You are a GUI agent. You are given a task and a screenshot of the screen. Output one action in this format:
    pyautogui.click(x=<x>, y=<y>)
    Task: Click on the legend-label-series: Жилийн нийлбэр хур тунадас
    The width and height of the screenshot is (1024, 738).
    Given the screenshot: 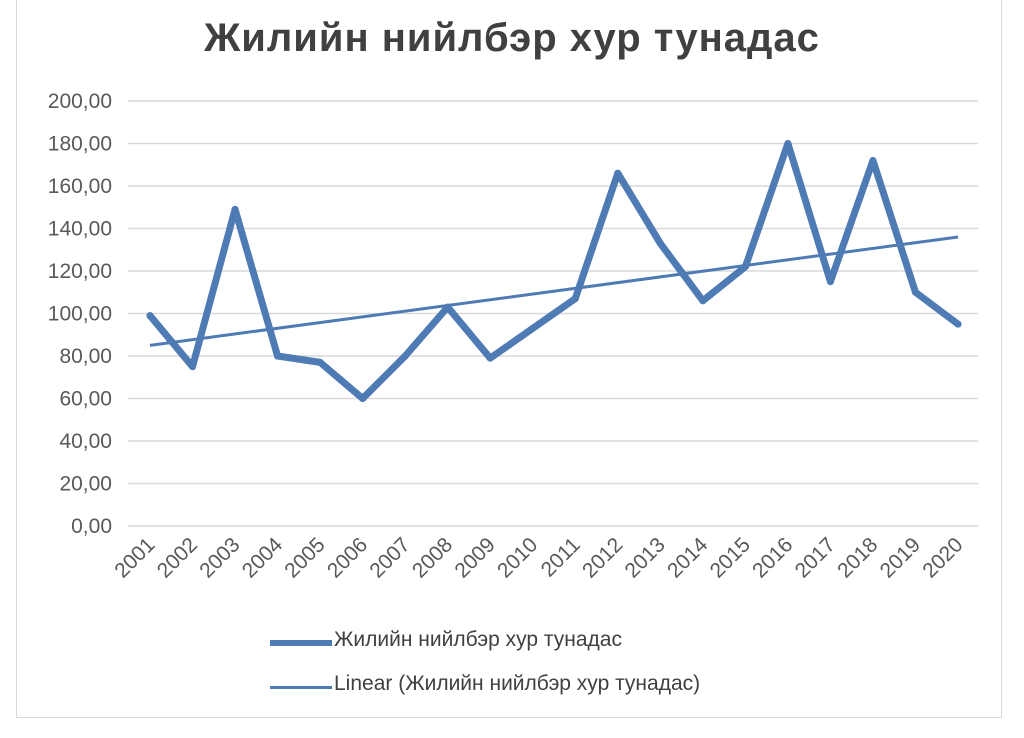 What is the action you would take?
    pyautogui.click(x=478, y=639)
    